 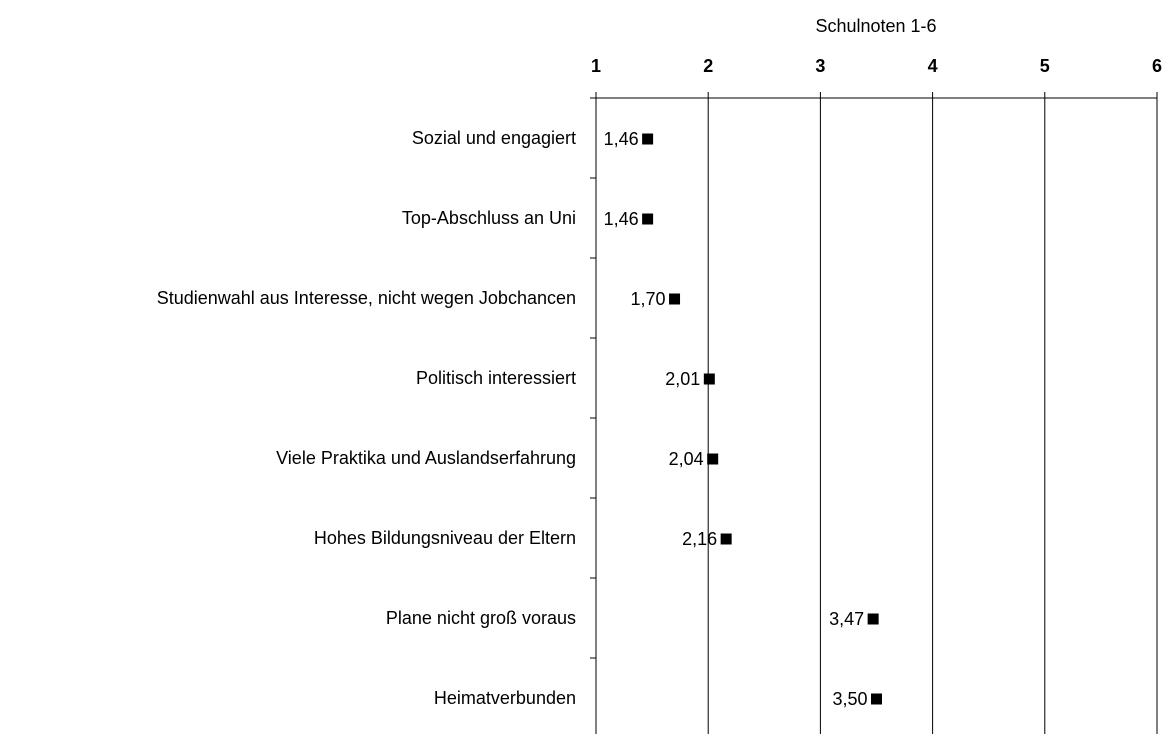 What do you see at coordinates (686, 459) in the screenshot?
I see `data-label: 2,04` at bounding box center [686, 459].